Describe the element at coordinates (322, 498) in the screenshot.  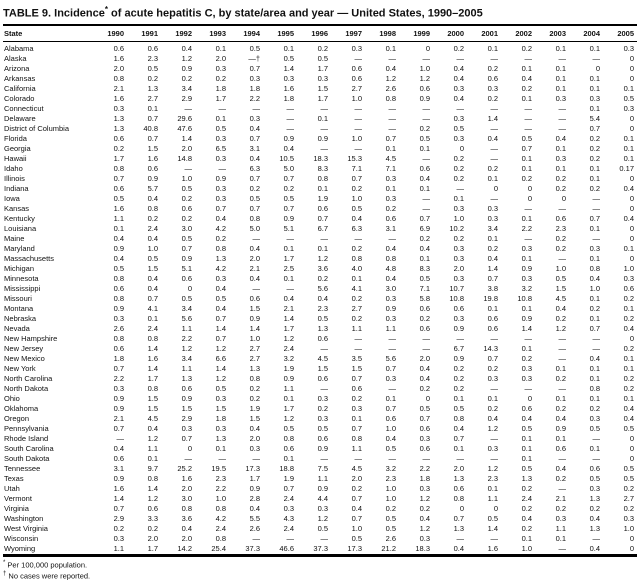
I see `incidence-value: 4.4` at that location.